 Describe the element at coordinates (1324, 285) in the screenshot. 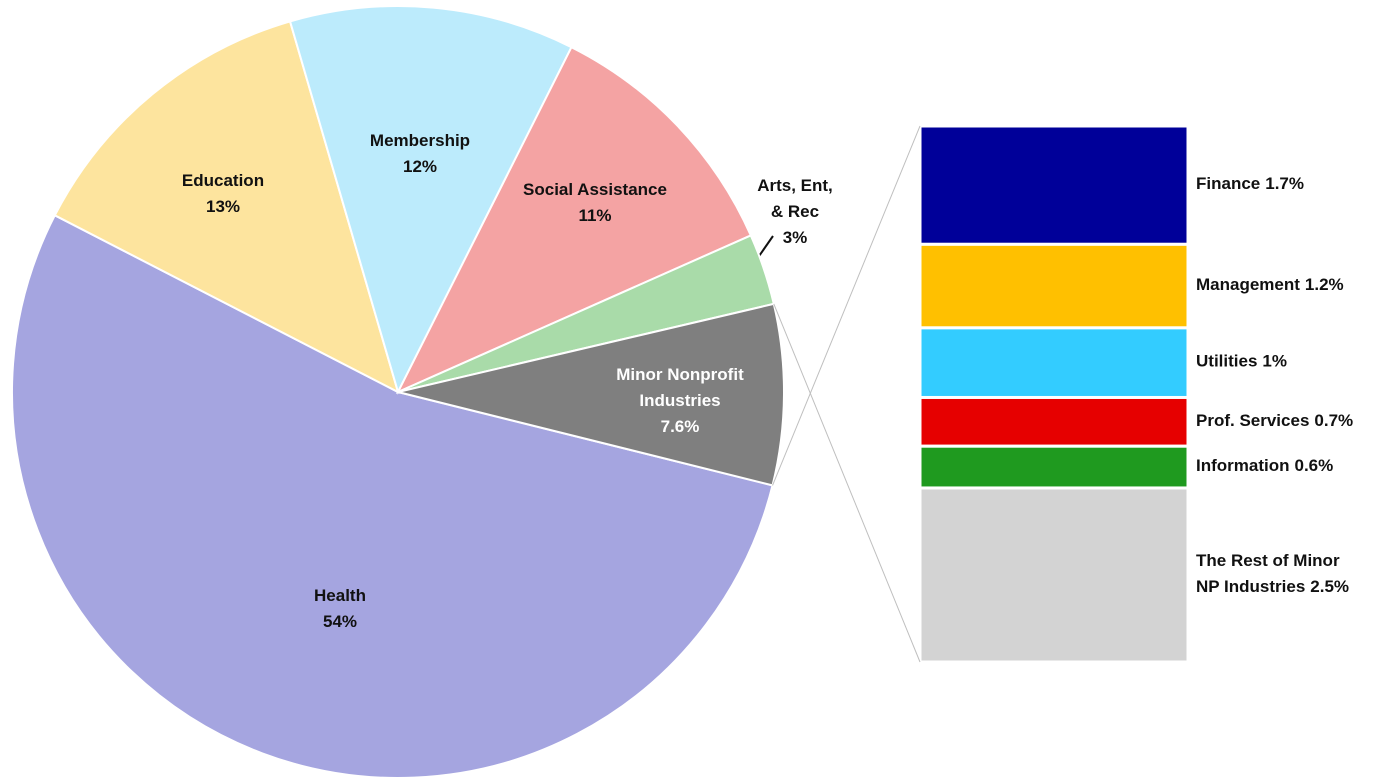

I see `segment-value: 1.2%` at that location.